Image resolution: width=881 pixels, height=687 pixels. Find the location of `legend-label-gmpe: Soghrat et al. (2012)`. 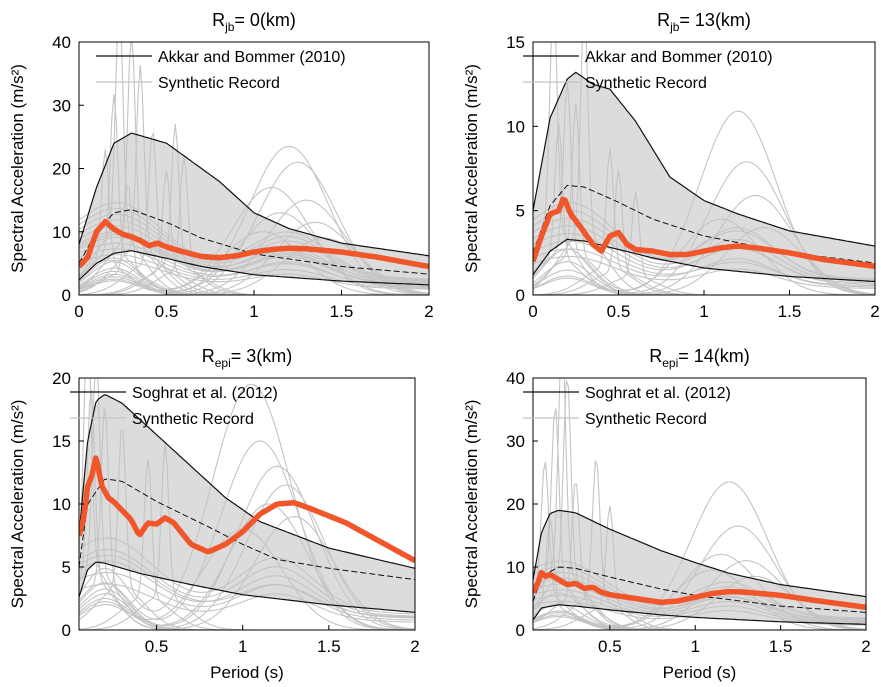

legend-label-gmpe: Soghrat et al. (2012) is located at coordinates (658, 393).